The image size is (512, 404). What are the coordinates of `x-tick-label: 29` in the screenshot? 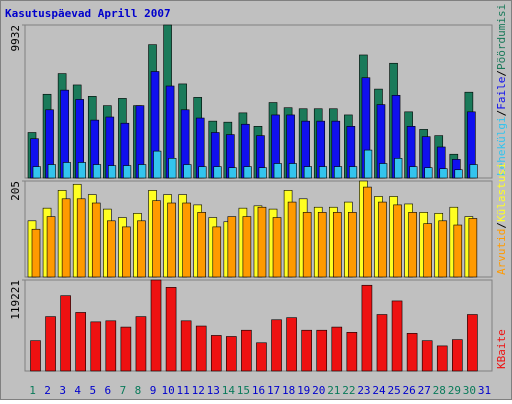 It's located at (454, 390).